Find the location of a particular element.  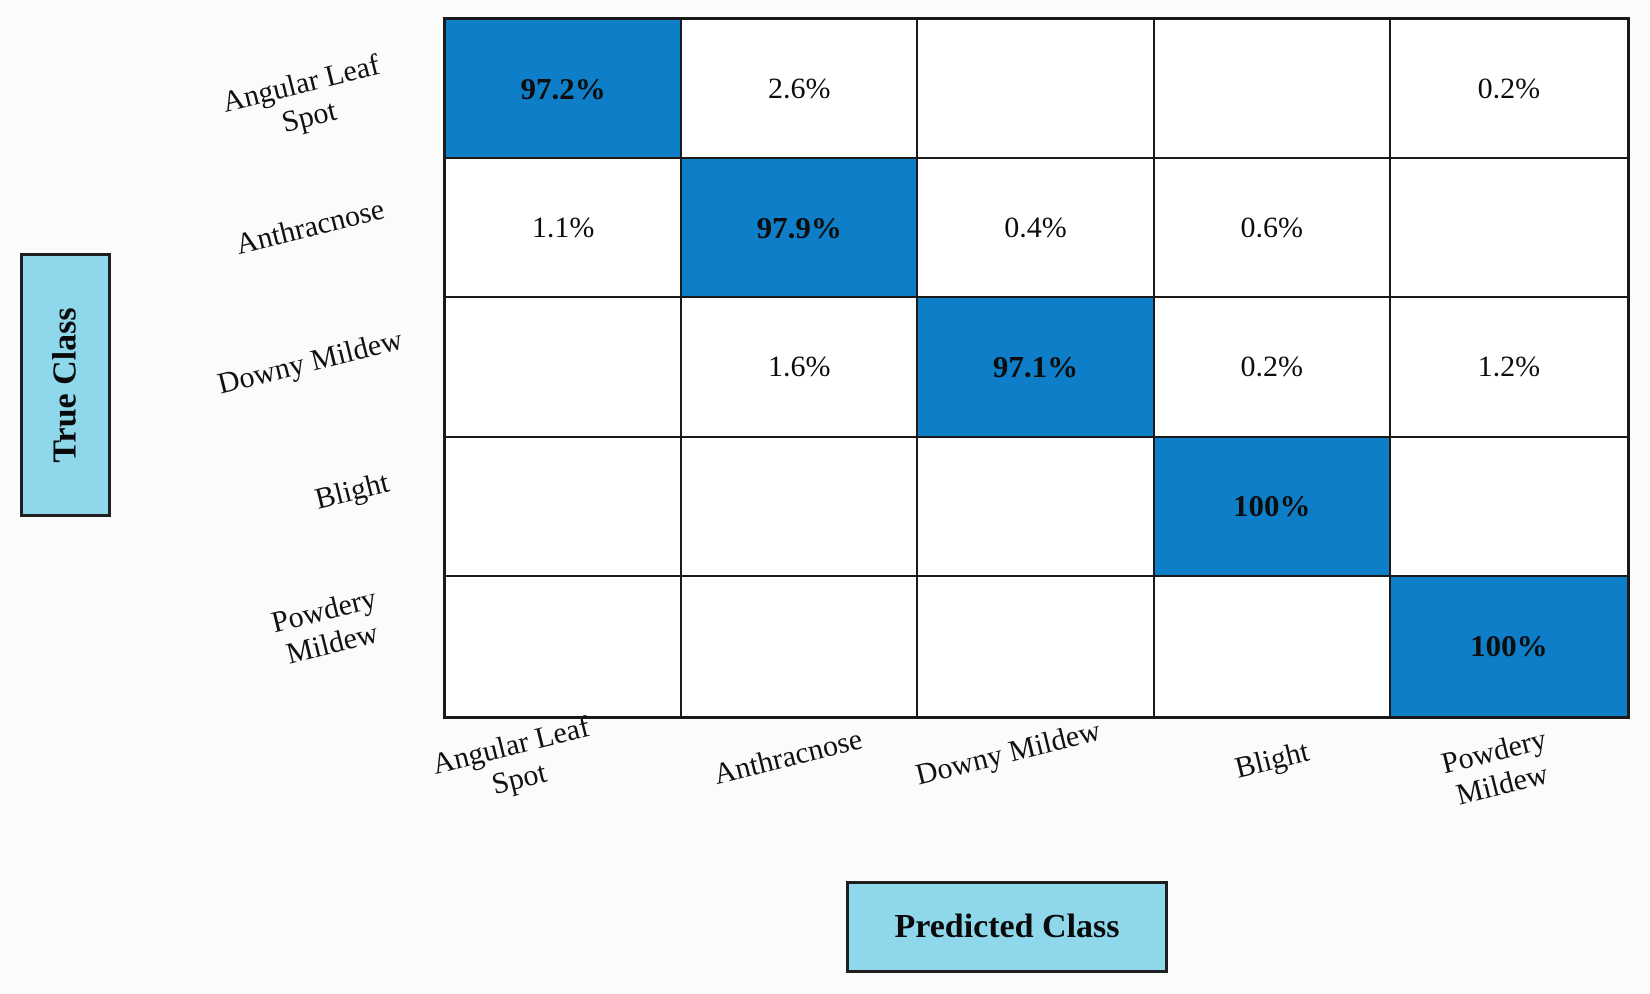

matrix-cell: 97.1% is located at coordinates (1036, 368).